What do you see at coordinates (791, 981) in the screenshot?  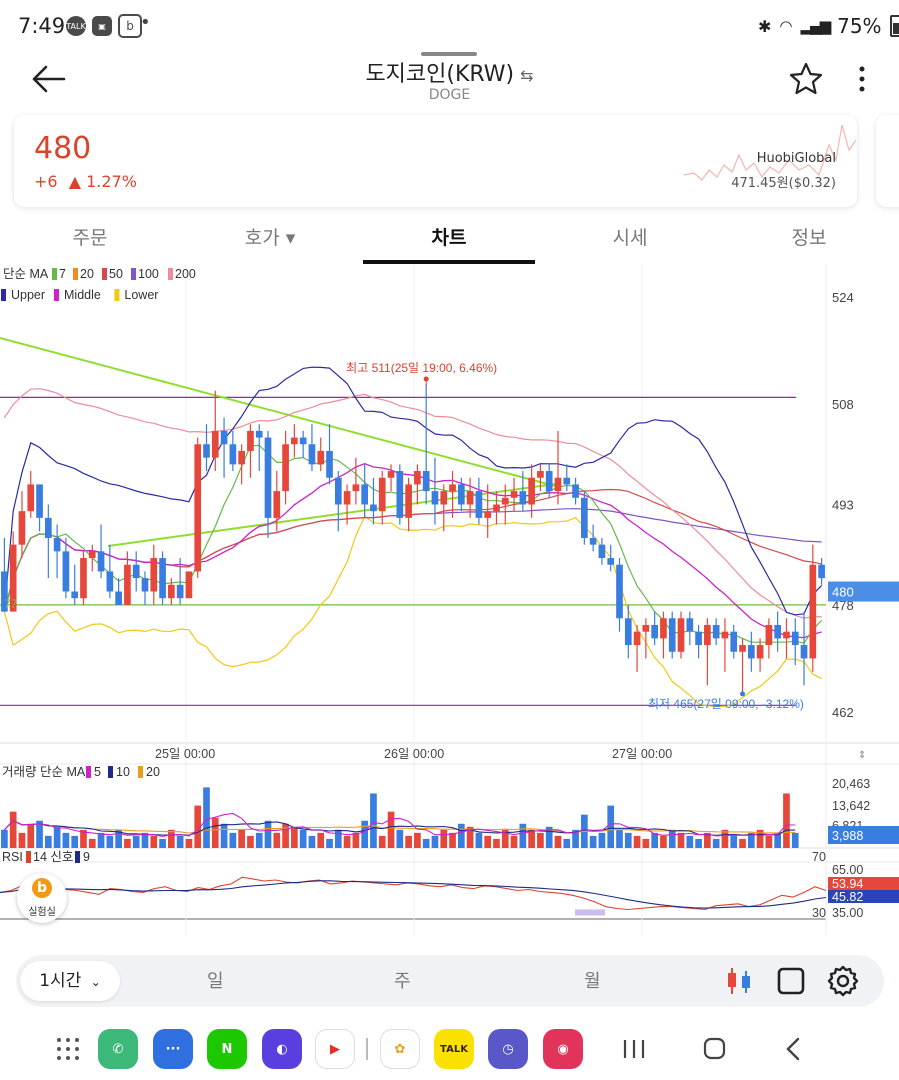 I see `fullscreen-button` at bounding box center [791, 981].